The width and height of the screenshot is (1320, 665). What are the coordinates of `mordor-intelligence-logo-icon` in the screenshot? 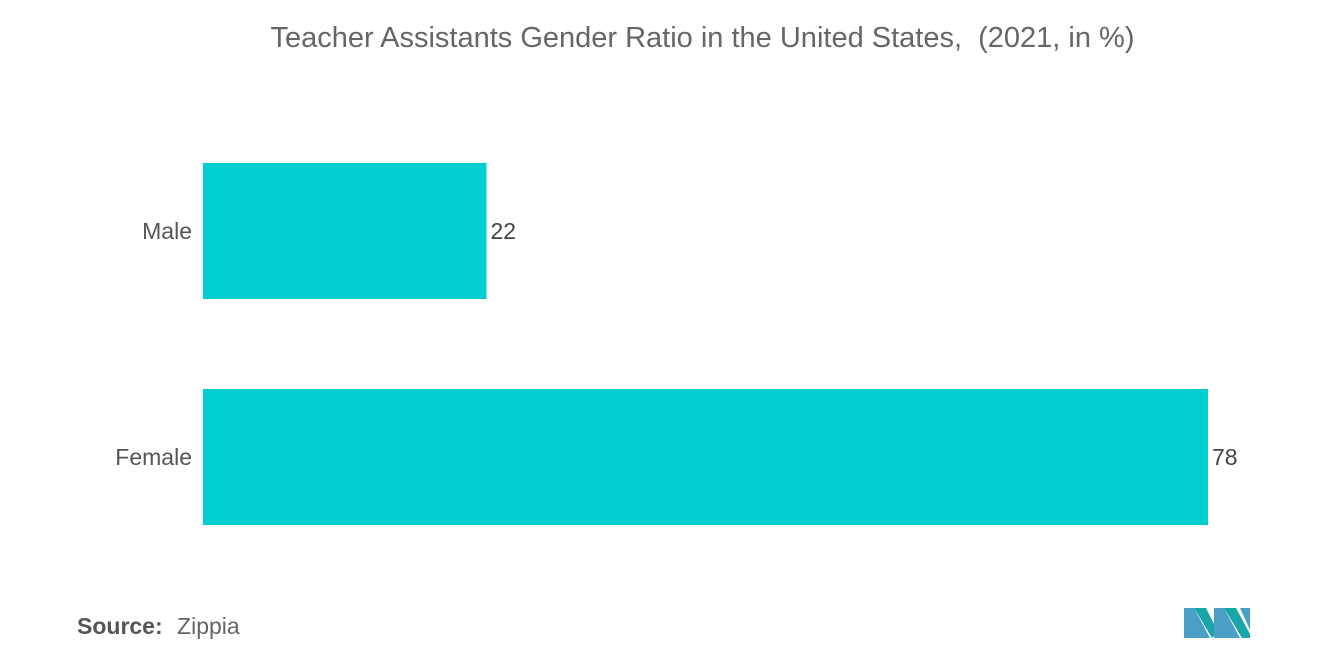 It's located at (1217, 623).